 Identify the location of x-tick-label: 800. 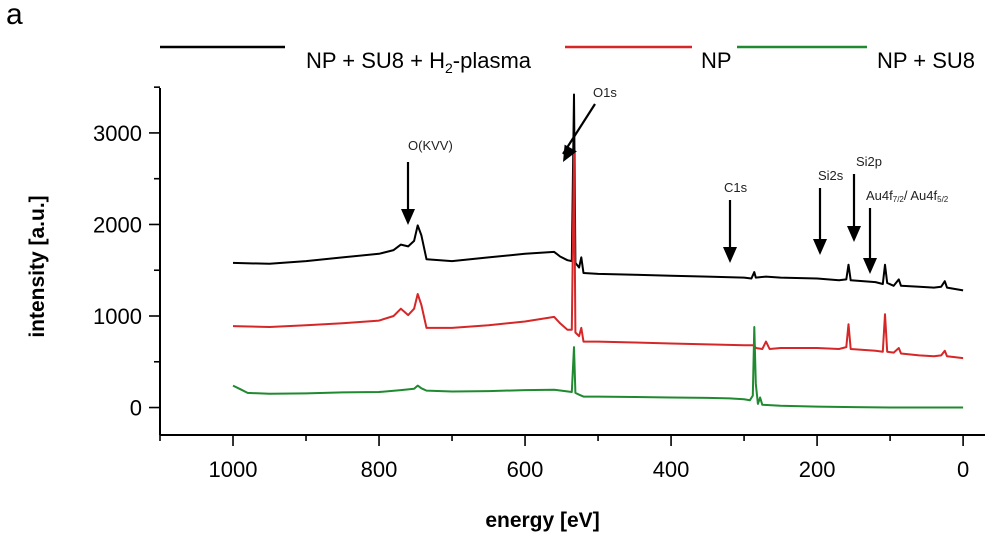
(379, 469).